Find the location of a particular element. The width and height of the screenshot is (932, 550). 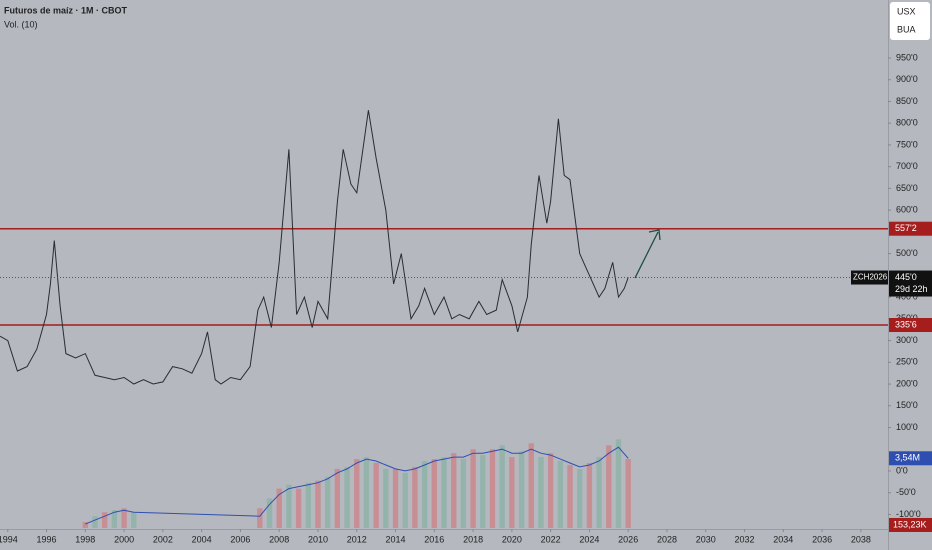

x-tick-label: 2026 is located at coordinates (628, 539).